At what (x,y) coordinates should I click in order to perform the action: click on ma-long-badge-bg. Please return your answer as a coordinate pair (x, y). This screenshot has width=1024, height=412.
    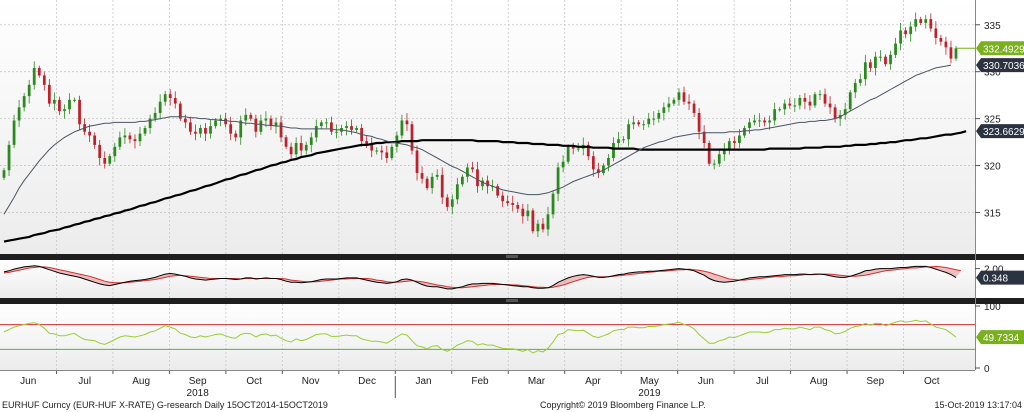
    Looking at the image, I should click on (1000, 131).